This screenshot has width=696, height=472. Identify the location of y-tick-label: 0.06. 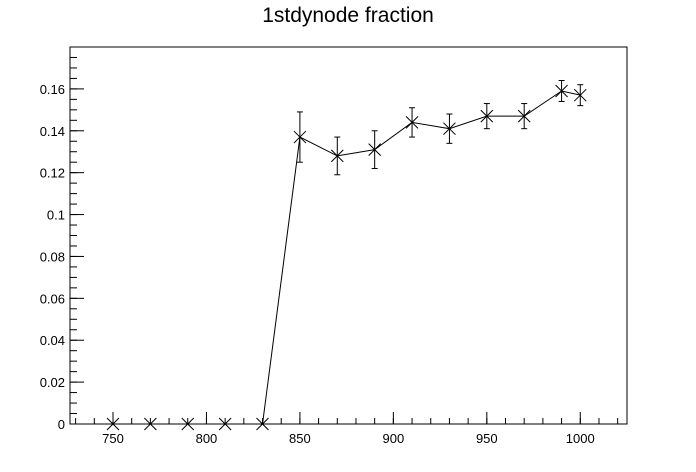
(52, 298).